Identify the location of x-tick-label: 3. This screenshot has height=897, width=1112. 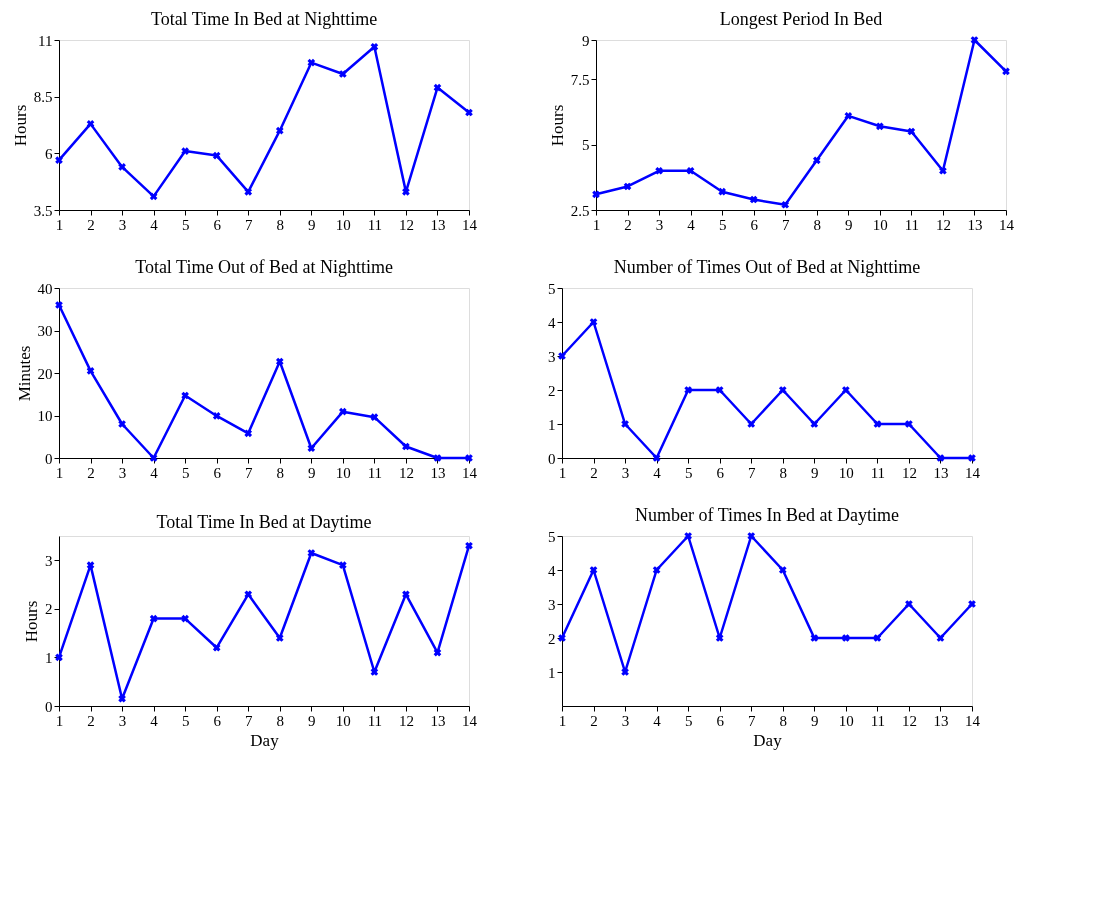
(625, 720).